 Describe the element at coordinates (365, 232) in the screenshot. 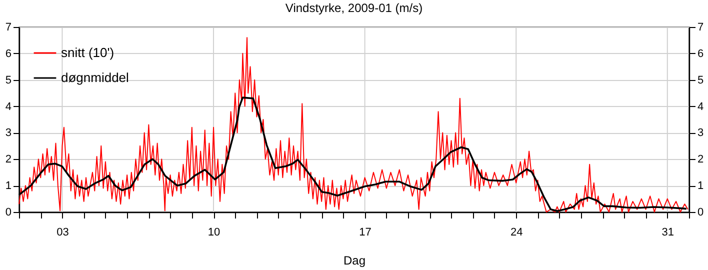

I see `x-tick-label: 17` at that location.